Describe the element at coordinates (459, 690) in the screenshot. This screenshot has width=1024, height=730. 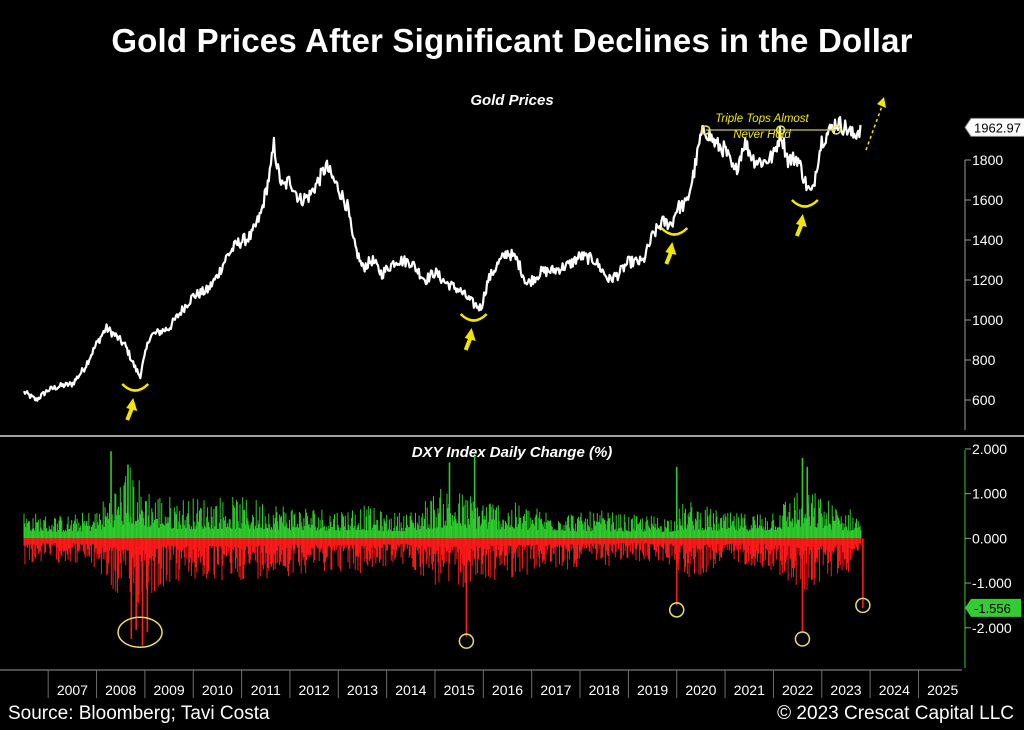
I see `x-tick-label: 2015` at that location.